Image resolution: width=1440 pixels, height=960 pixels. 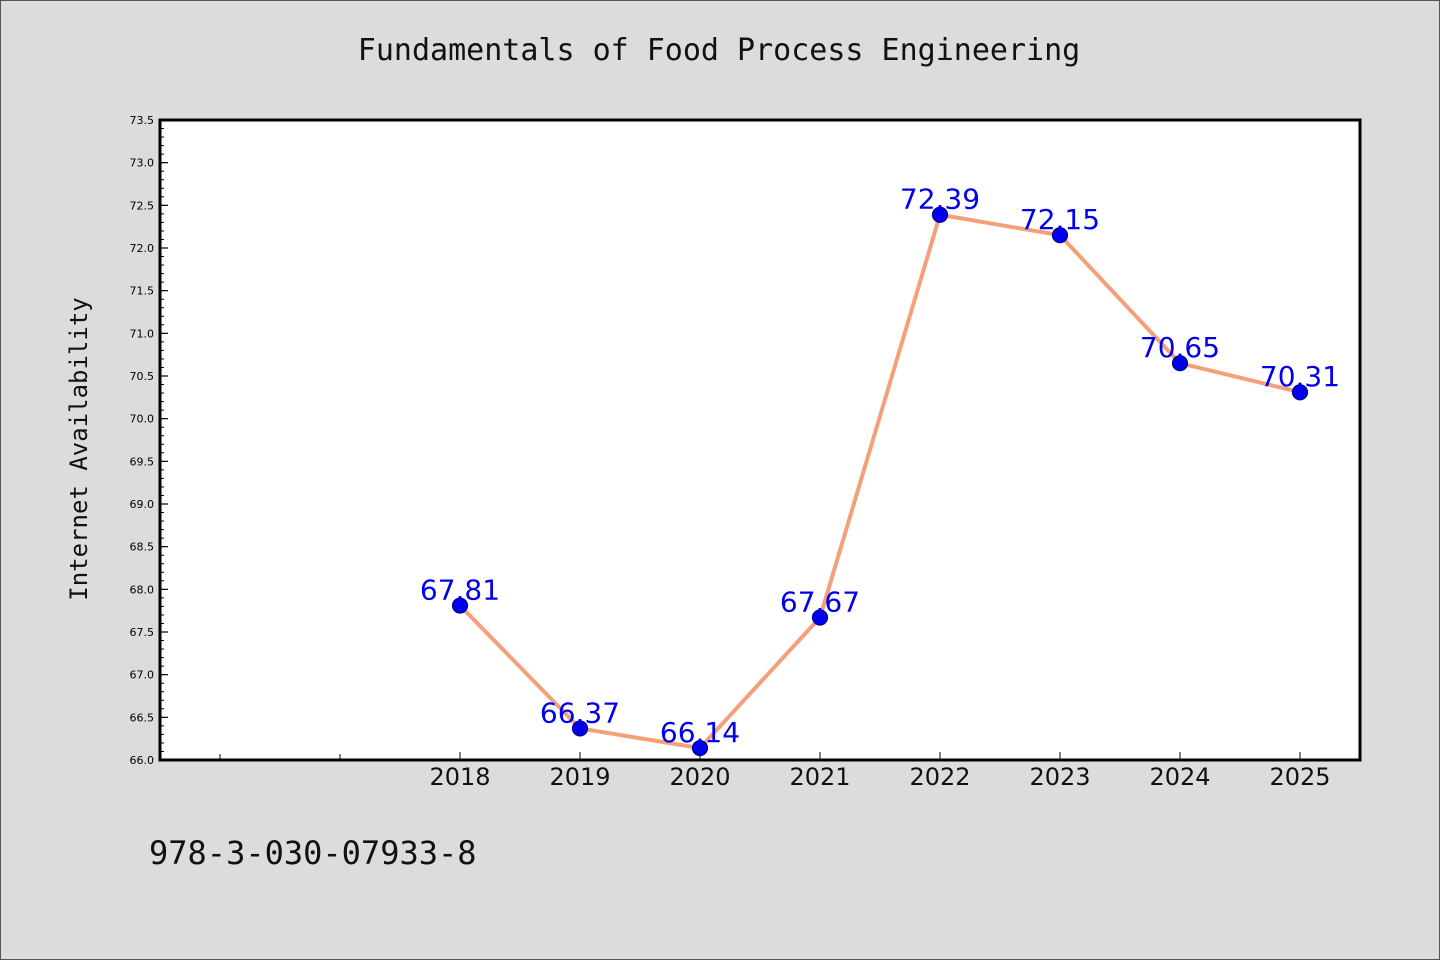 I want to click on y-tick-label: 71.0, so click(x=142, y=333).